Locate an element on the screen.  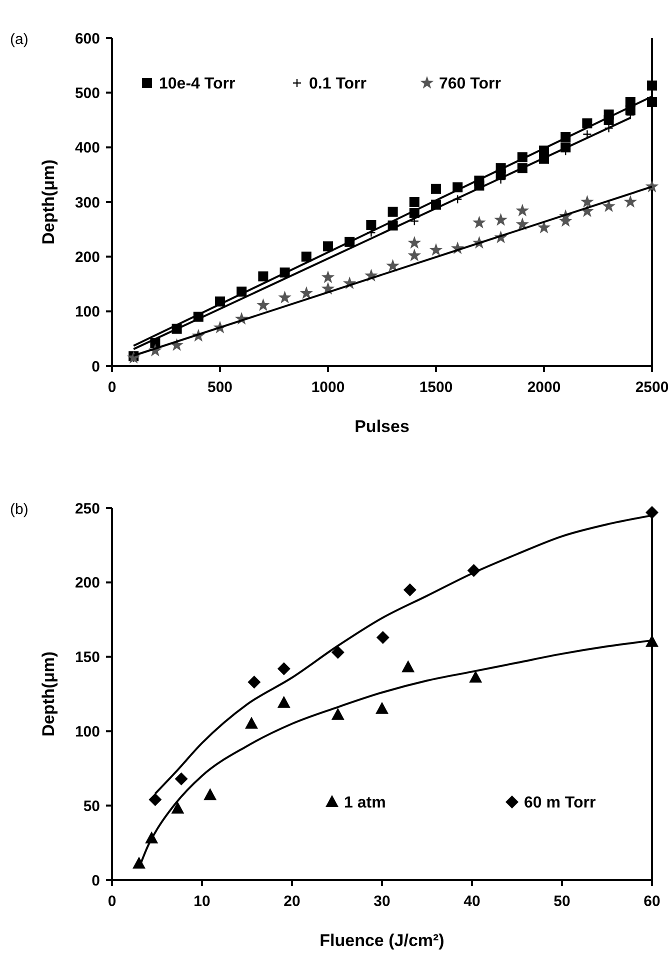
x-tick-label: 20 is located at coordinates (292, 901).